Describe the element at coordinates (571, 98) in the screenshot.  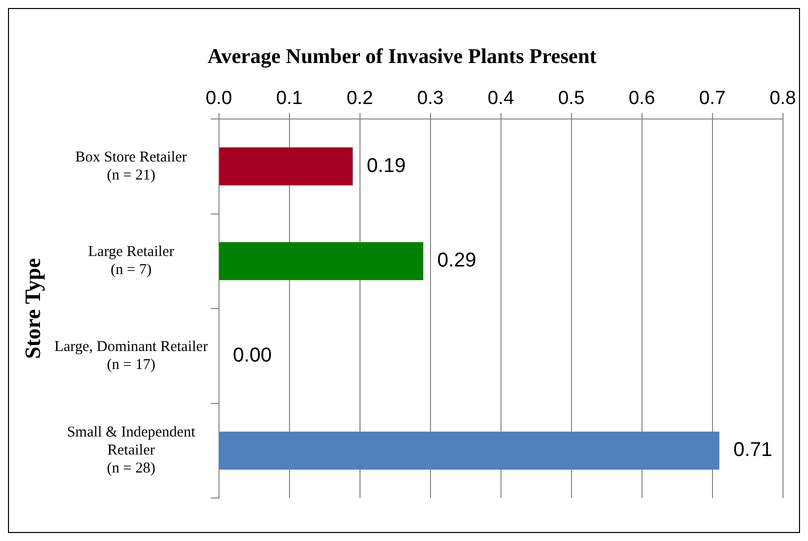
I see `x-tick-label: 0.5` at that location.